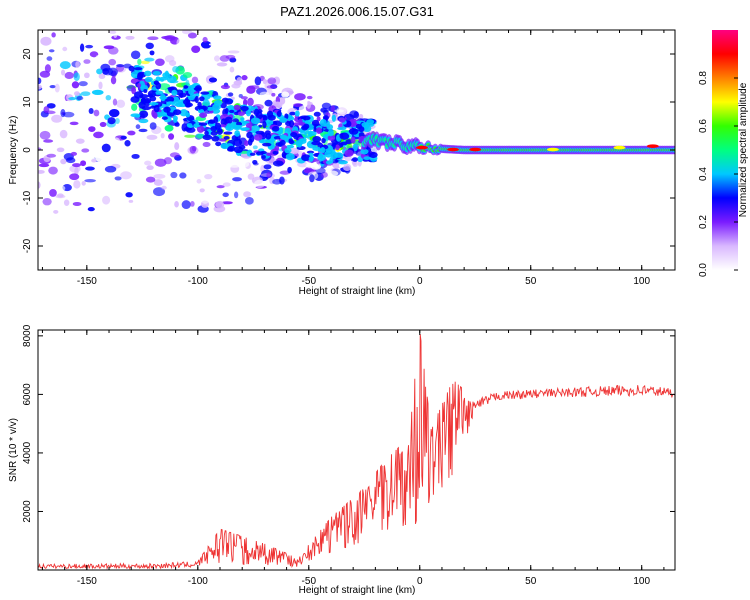 This screenshot has height=600, width=750. Describe the element at coordinates (725, 150) in the screenshot. I see `colorbar-scale` at that location.